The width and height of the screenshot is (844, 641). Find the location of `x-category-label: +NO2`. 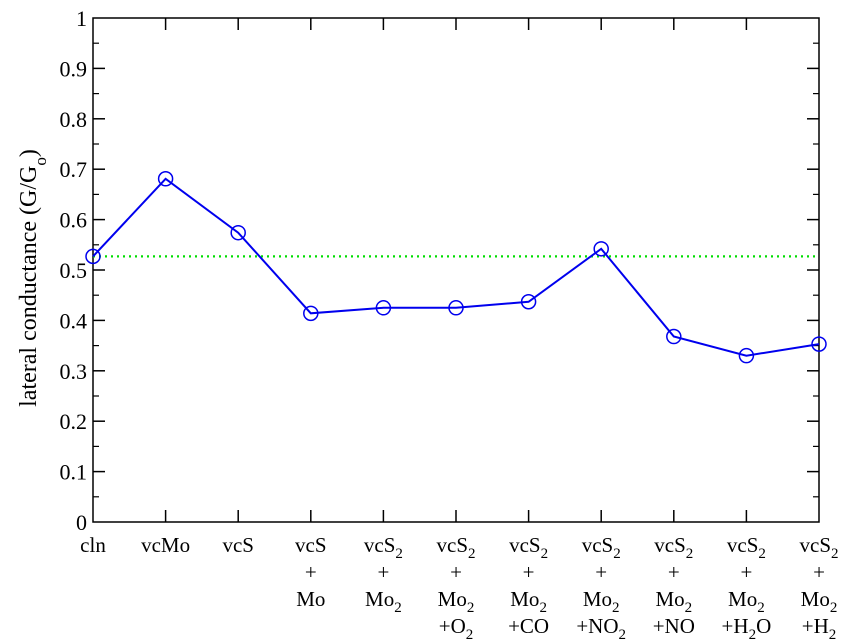

x-category-label: +NO2 is located at coordinates (601, 627).